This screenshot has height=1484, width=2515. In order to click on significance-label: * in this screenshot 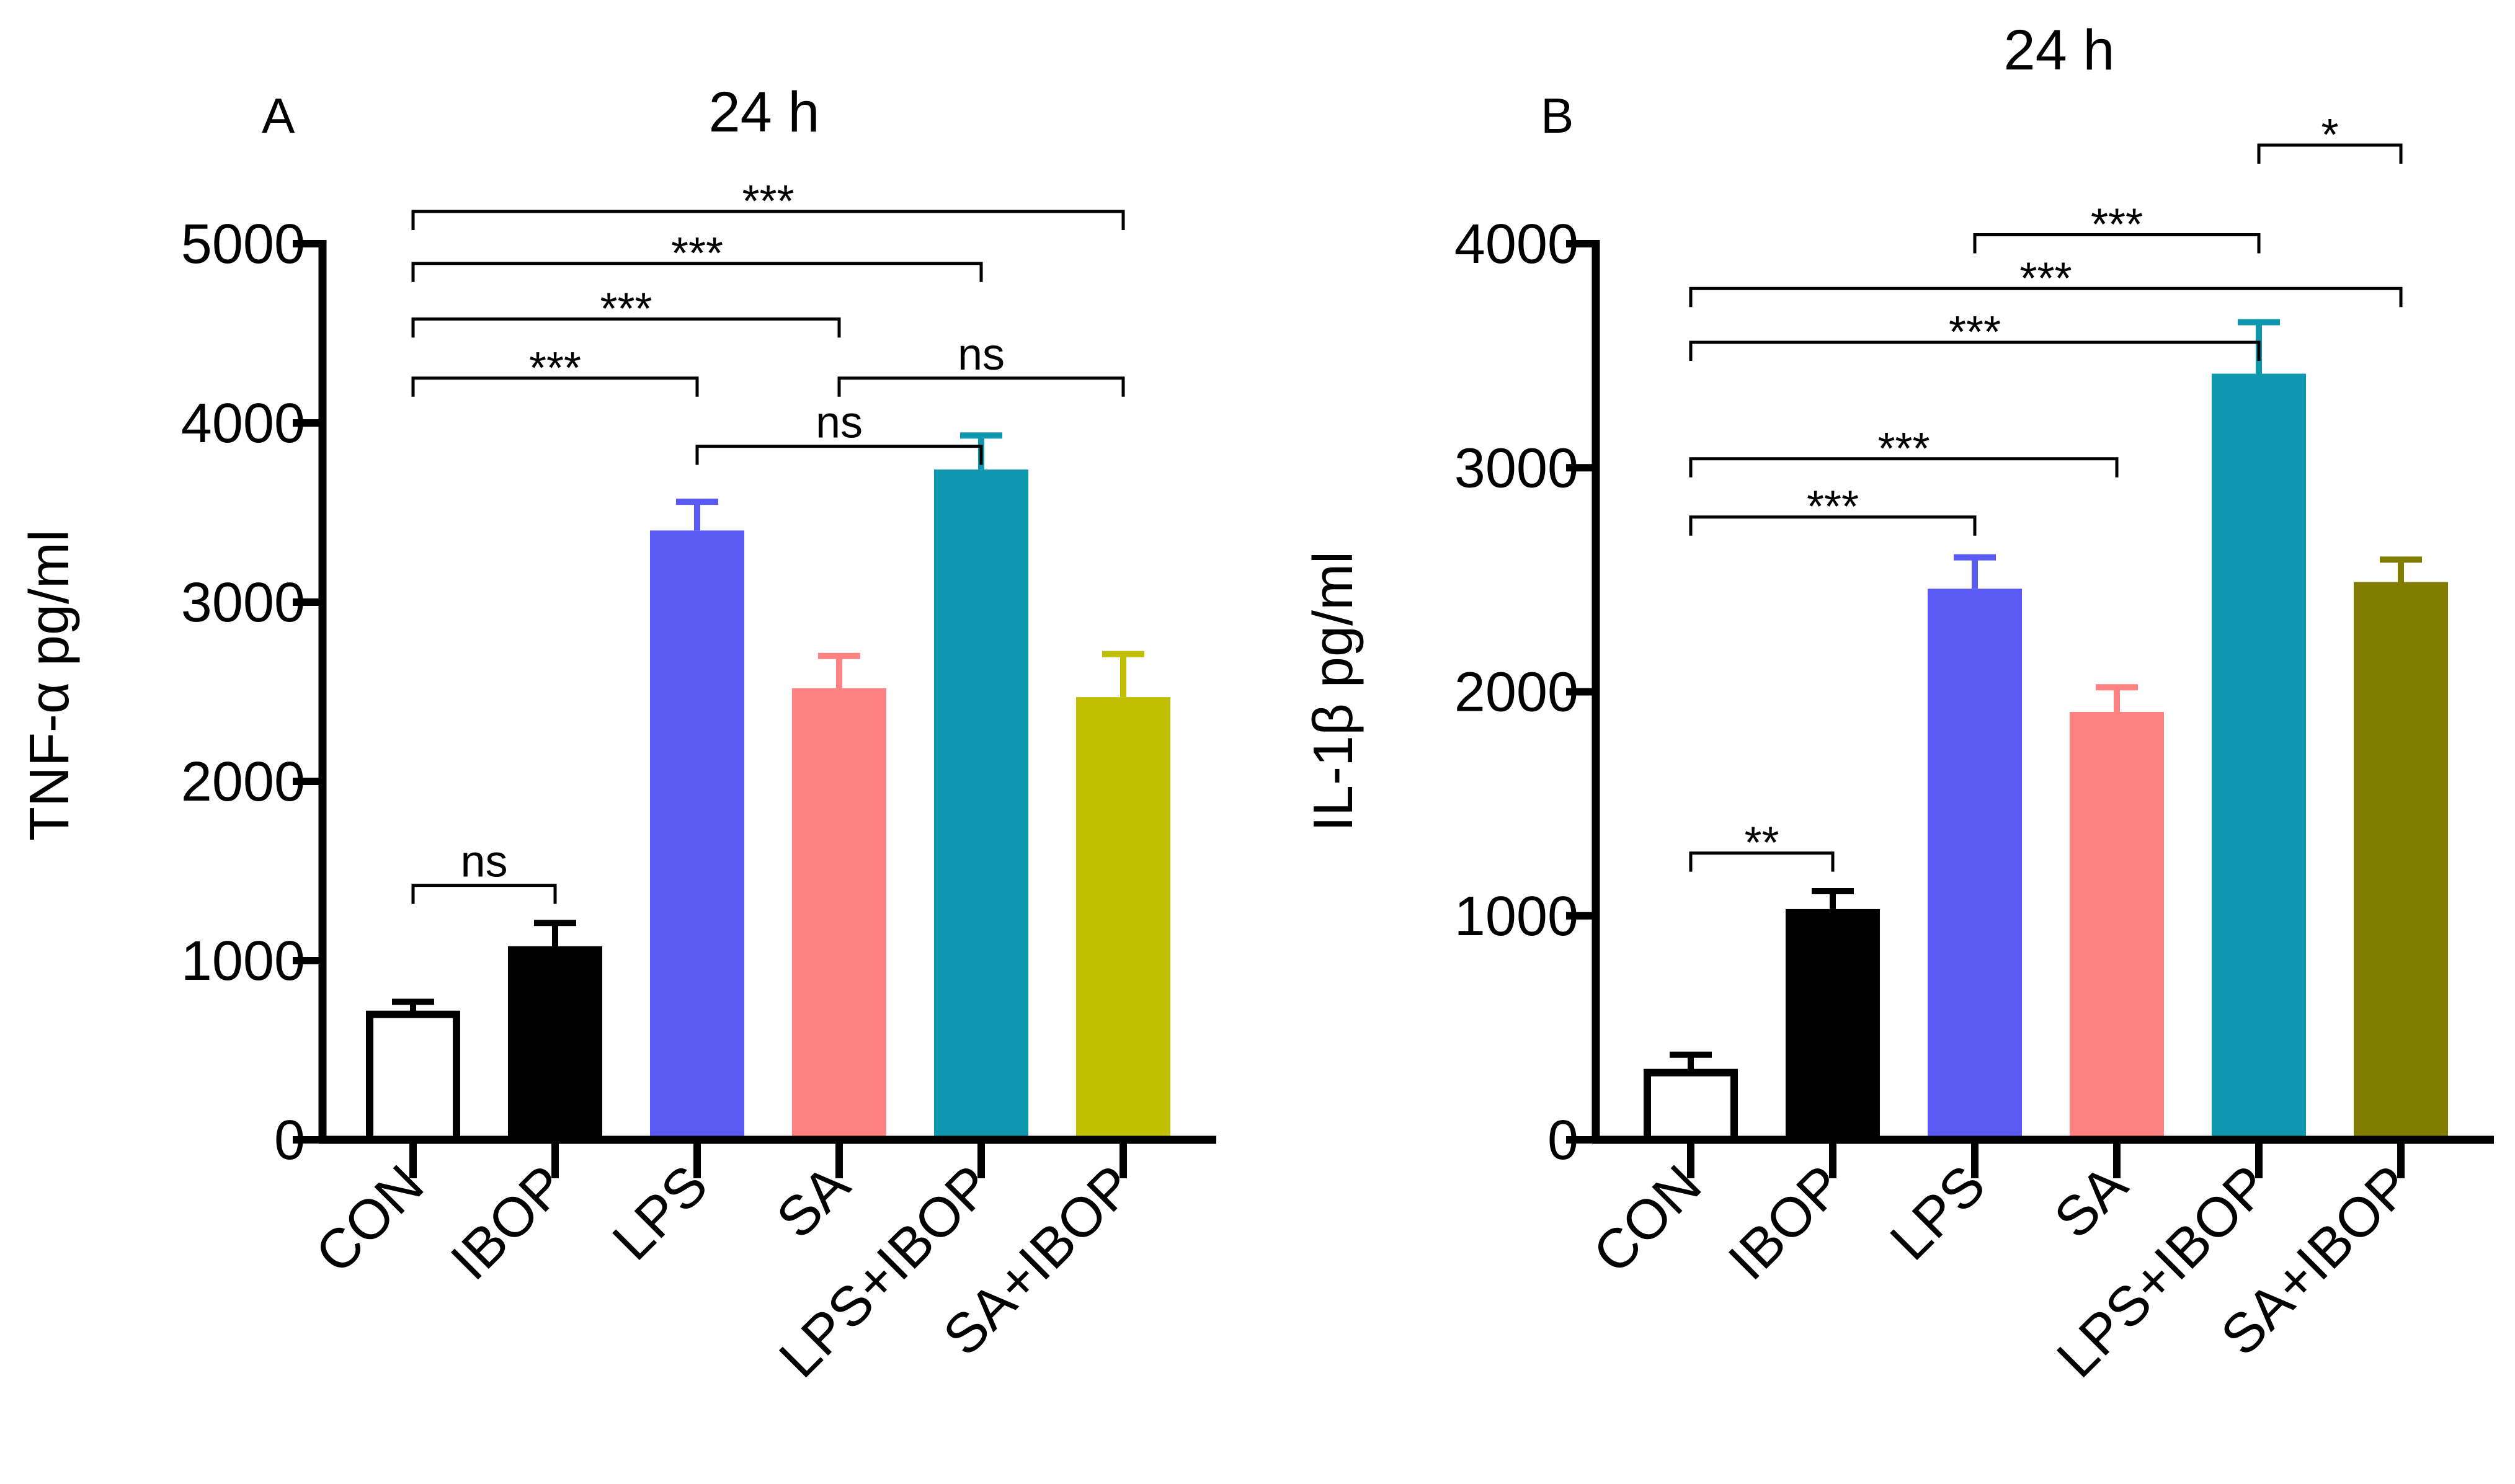, I will do `click(2329, 135)`.